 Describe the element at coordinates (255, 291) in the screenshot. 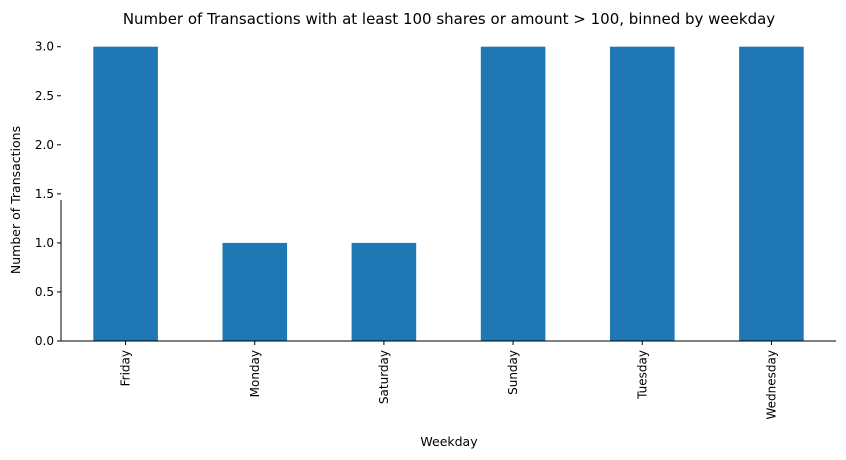

I see `bar-monday` at that location.